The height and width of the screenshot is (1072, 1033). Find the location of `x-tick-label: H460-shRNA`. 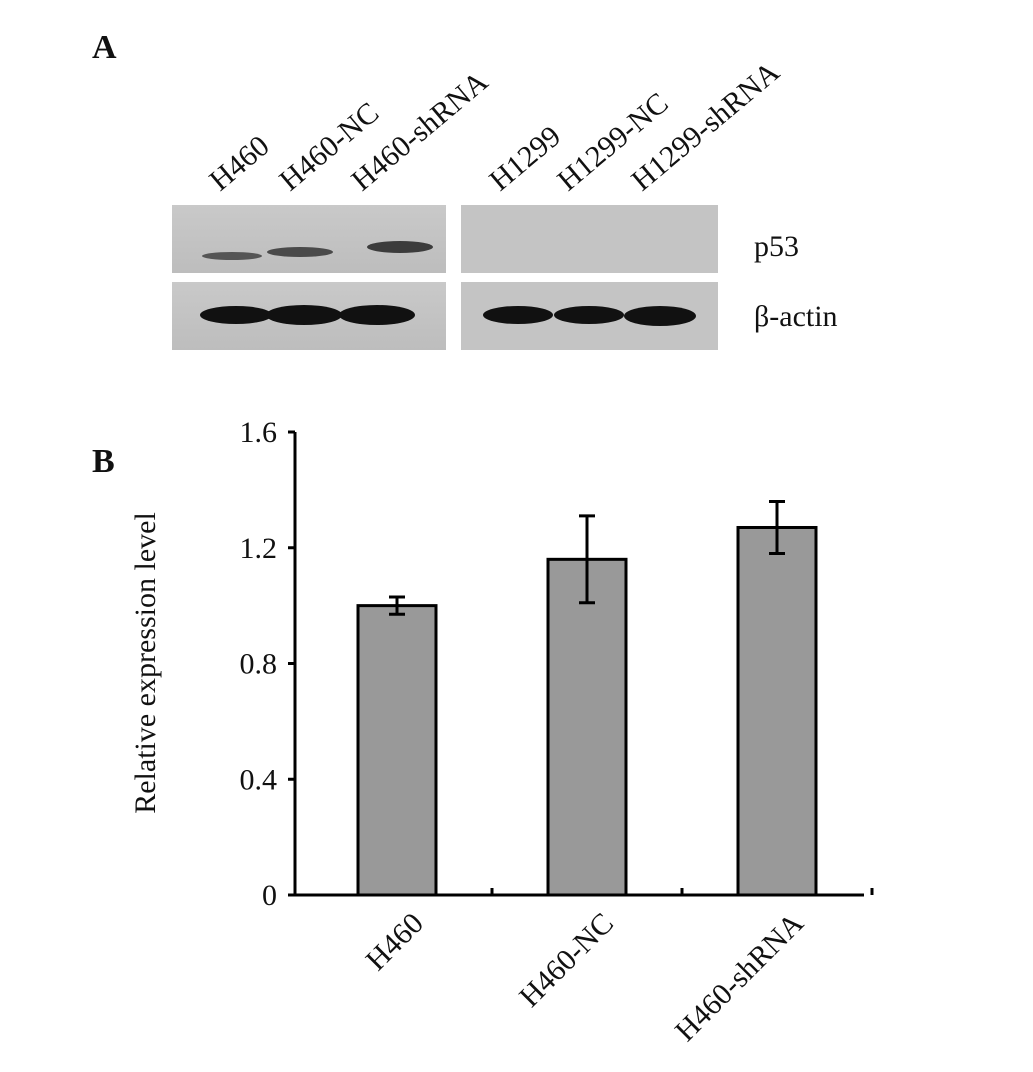

x-tick-label: H460-shRNA is located at coordinates (739, 976).